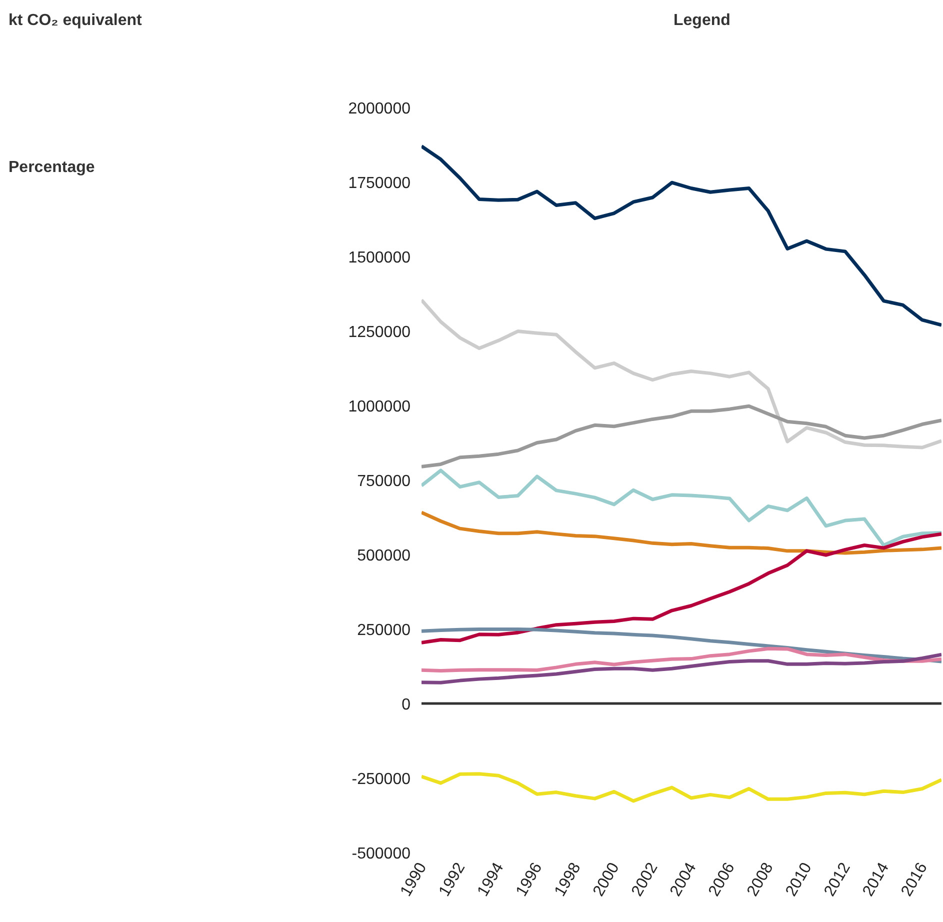 This screenshot has height=922, width=943. Describe the element at coordinates (702, 20) in the screenshot. I see `legend-title: Legend` at that location.